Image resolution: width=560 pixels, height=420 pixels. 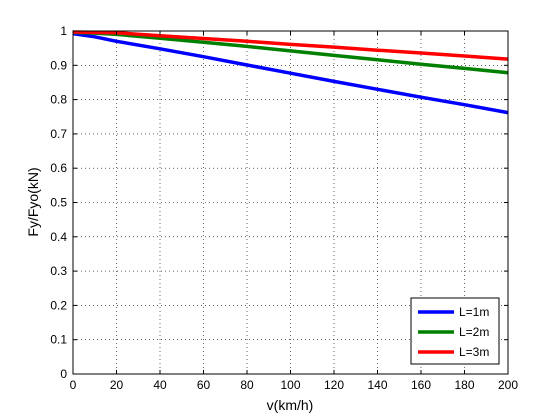 I want to click on x-tick-label: 200, so click(x=508, y=385).